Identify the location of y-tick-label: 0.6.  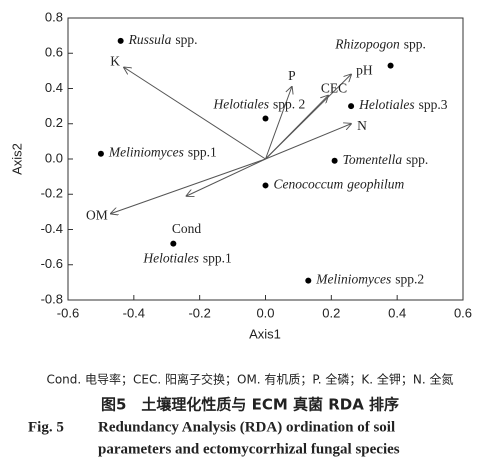
(54, 52).